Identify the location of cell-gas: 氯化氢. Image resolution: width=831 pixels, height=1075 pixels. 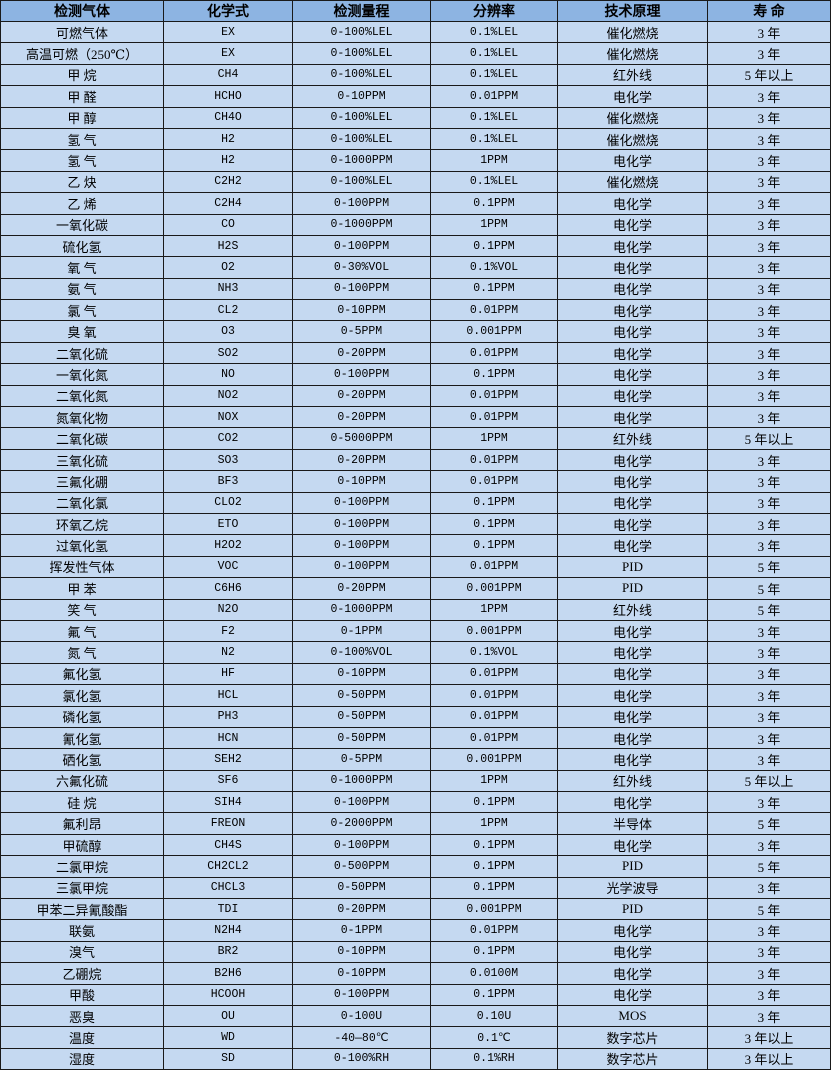
(82, 695).